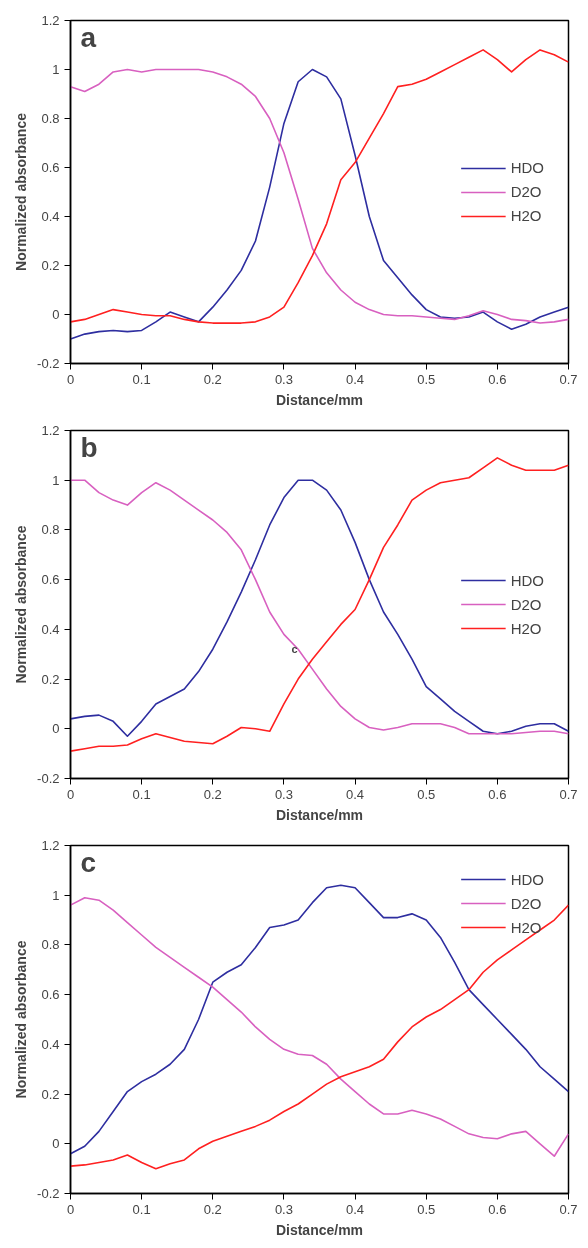 The image size is (588, 1248). Describe the element at coordinates (89, 447) in the screenshot. I see `annotation: b` at that location.